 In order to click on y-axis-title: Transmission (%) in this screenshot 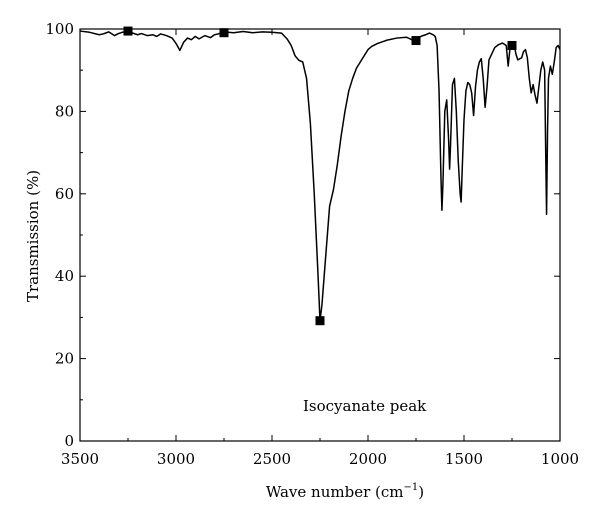, I will do `click(33, 236)`.